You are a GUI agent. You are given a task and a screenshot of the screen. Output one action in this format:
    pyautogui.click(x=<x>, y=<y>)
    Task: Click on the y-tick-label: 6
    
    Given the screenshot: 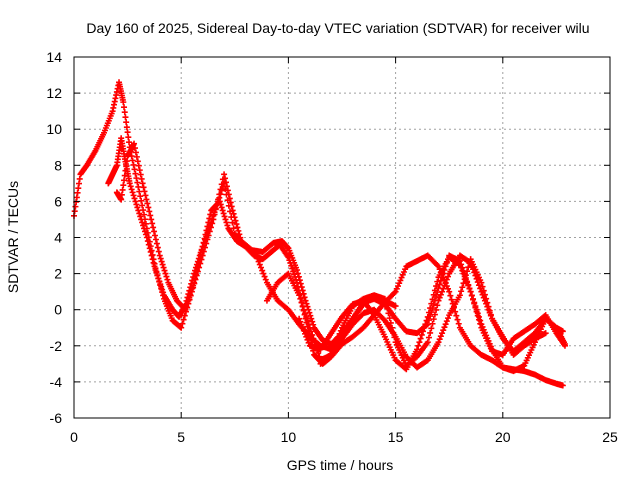 What is the action you would take?
    pyautogui.click(x=58, y=201)
    